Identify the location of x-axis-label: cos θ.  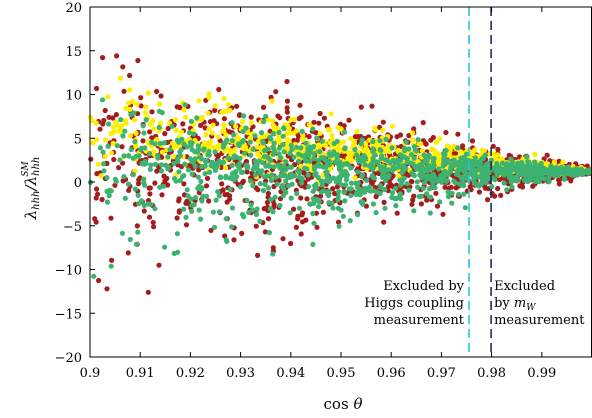
(343, 404).